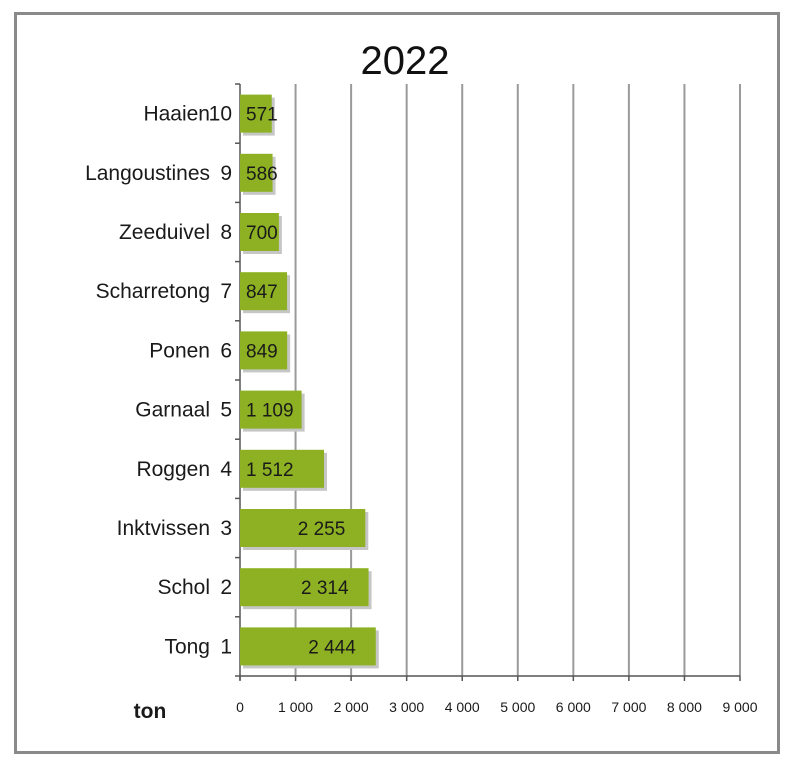  Describe the element at coordinates (406, 707) in the screenshot. I see `x-tick-label: 3 000` at that location.